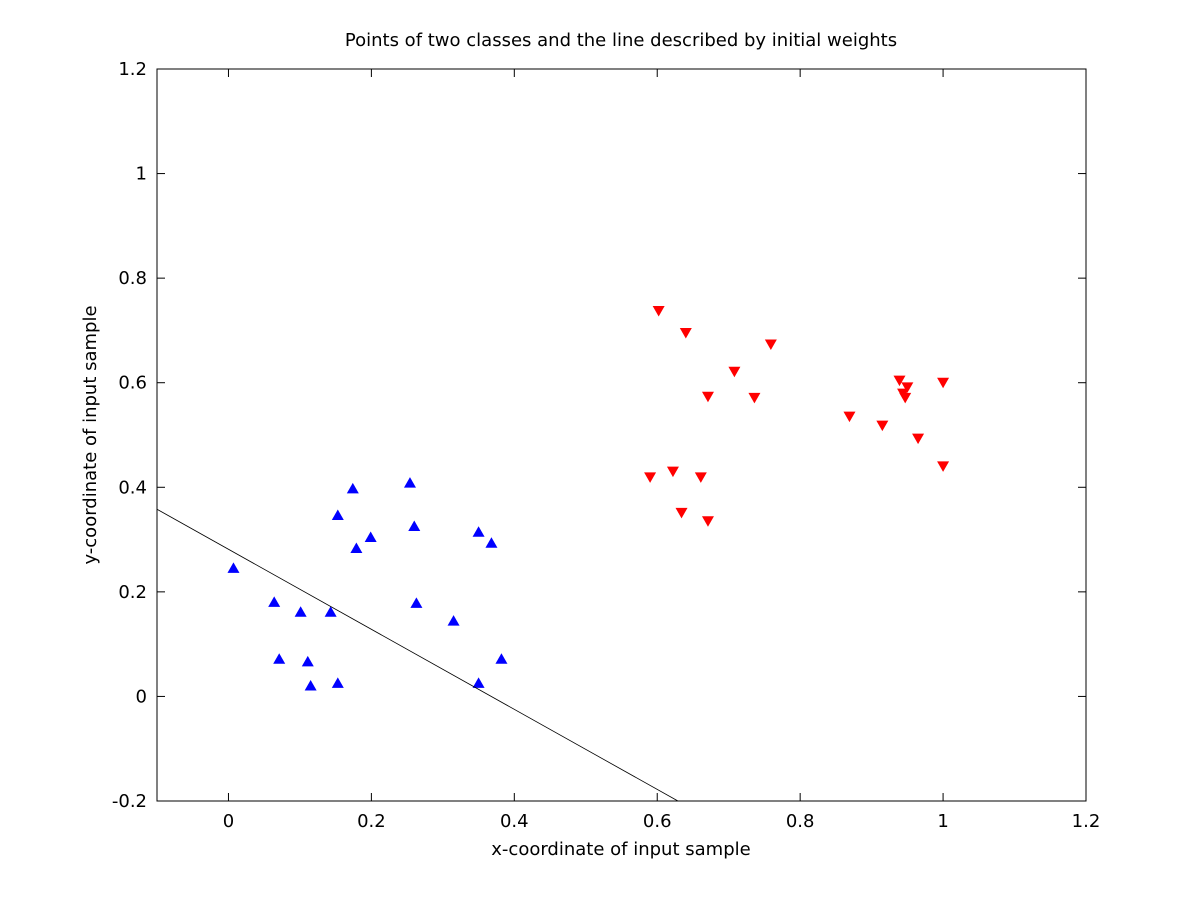  I want to click on x-tick-label: 0.6, so click(657, 821).